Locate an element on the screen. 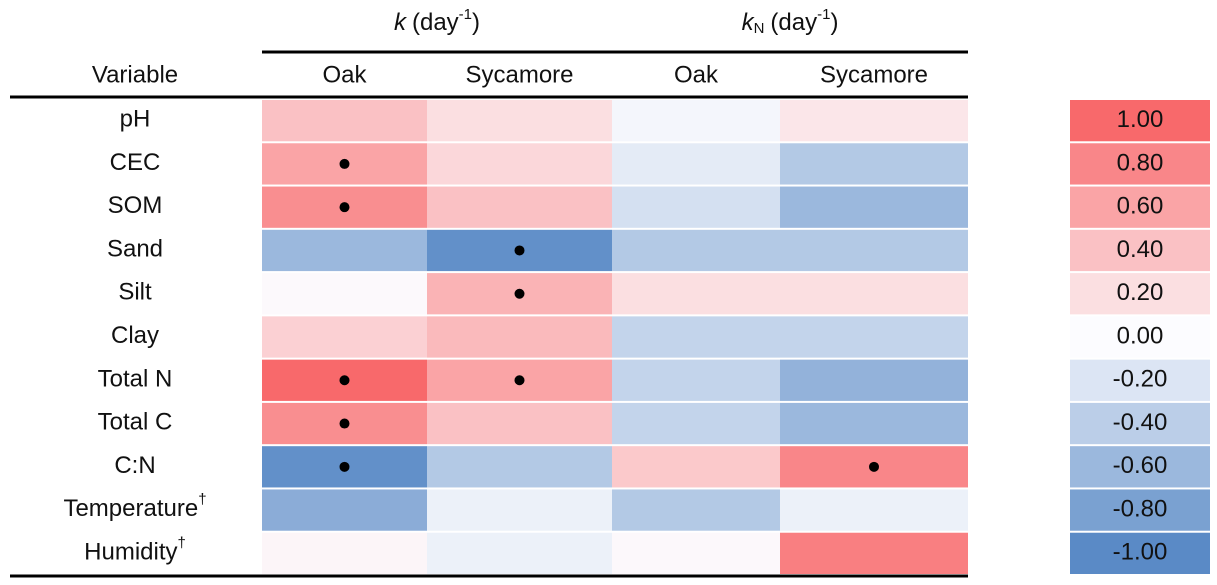 The height and width of the screenshot is (585, 1217). group-header: kN (day-1) is located at coordinates (790, 21).